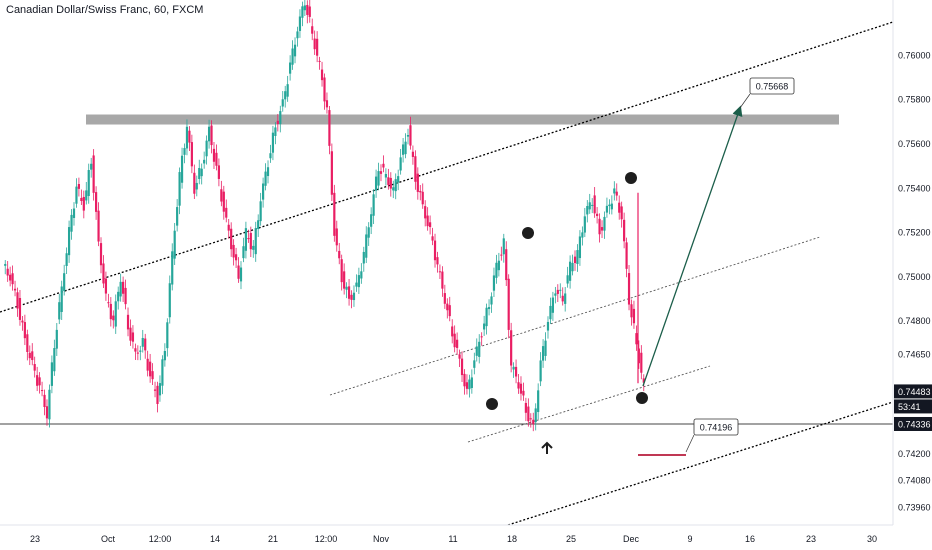 The width and height of the screenshot is (932, 550). I want to click on time-tick-label: 21, so click(273, 539).